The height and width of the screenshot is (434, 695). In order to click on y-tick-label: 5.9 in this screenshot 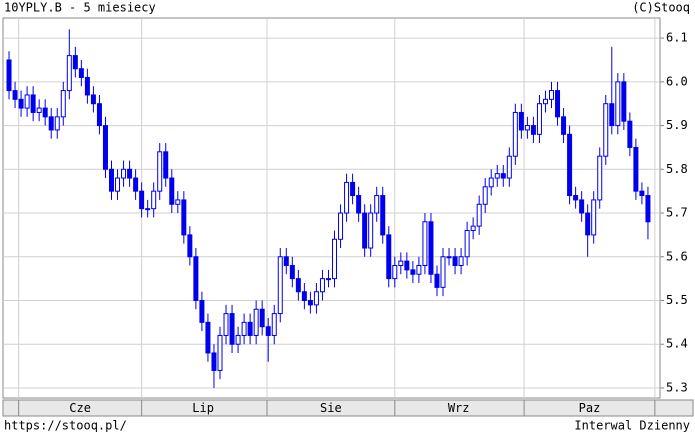, I will do `click(677, 125)`.